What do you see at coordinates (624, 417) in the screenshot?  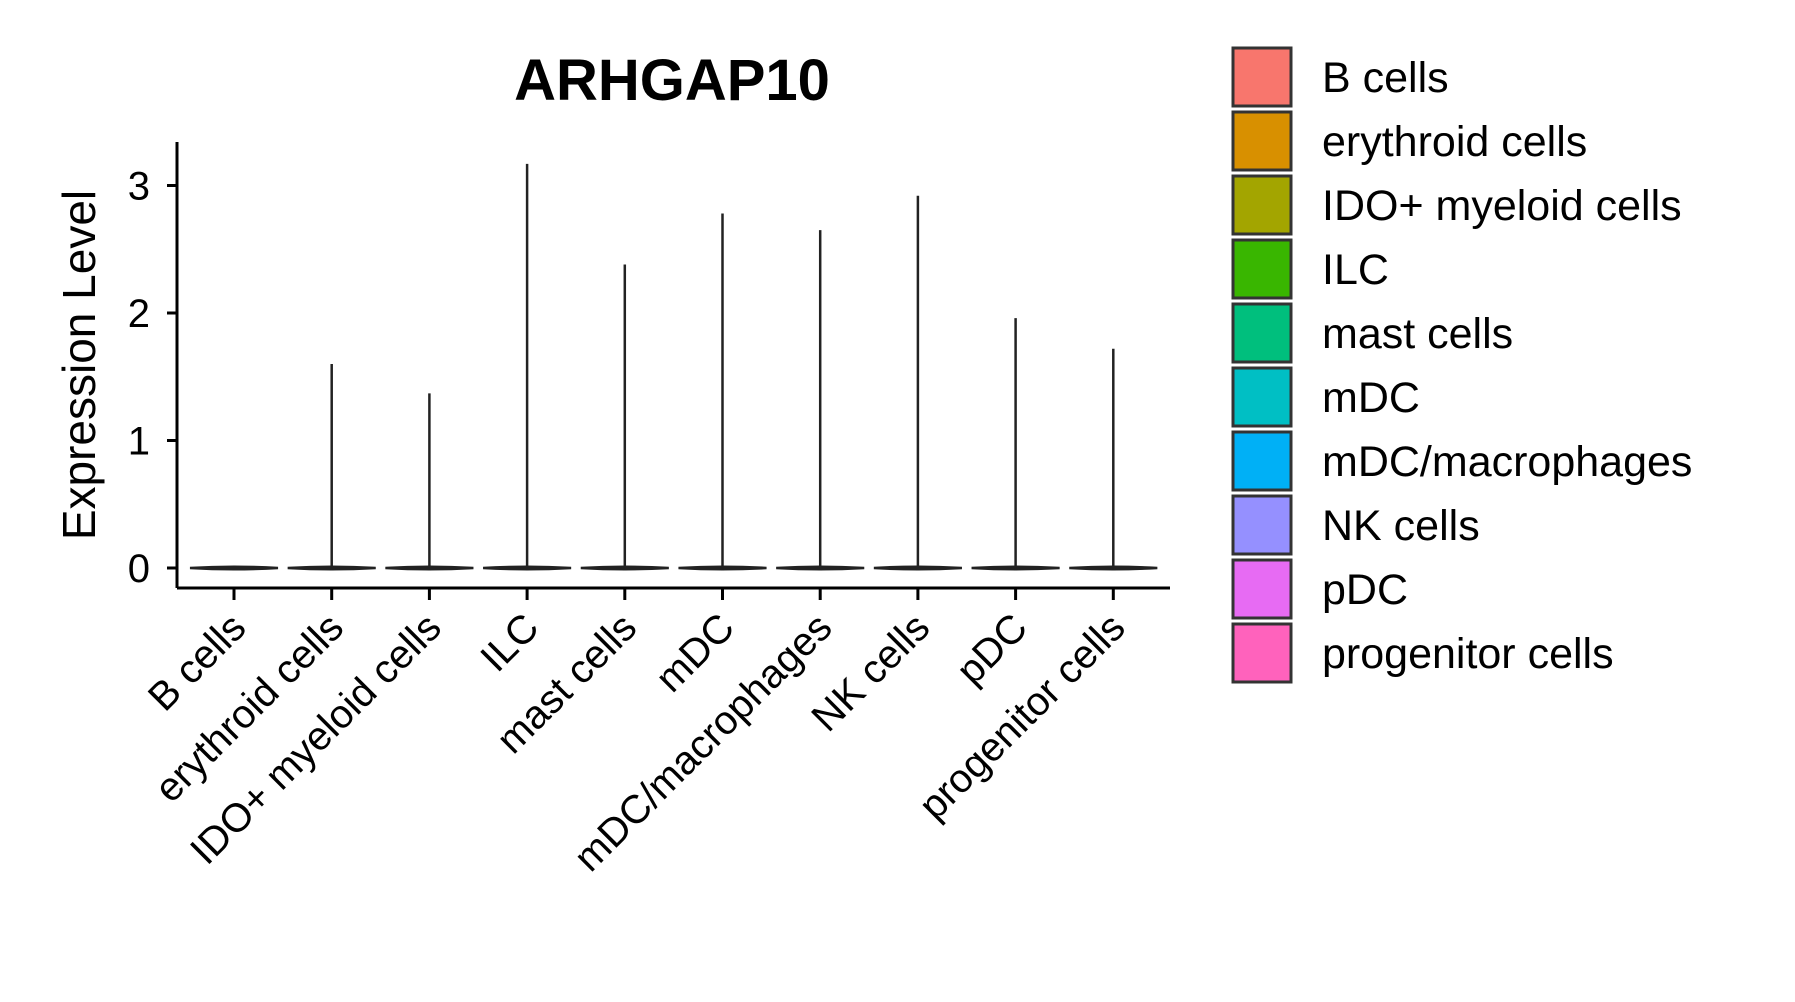 I see `violin-mast-cells` at bounding box center [624, 417].